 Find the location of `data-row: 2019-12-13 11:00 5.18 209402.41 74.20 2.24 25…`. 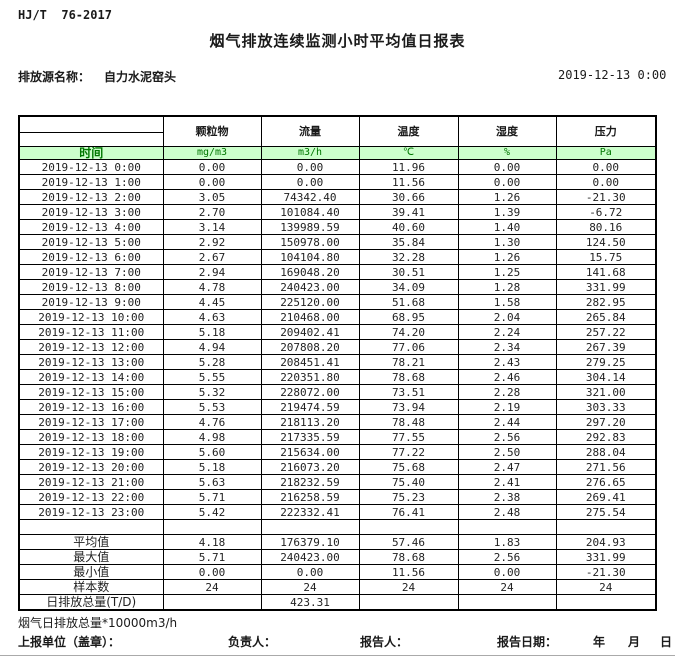

data-row: 2019-12-13 11:00 5.18 209402.41 74.20 2.24 25… is located at coordinates (337, 332).